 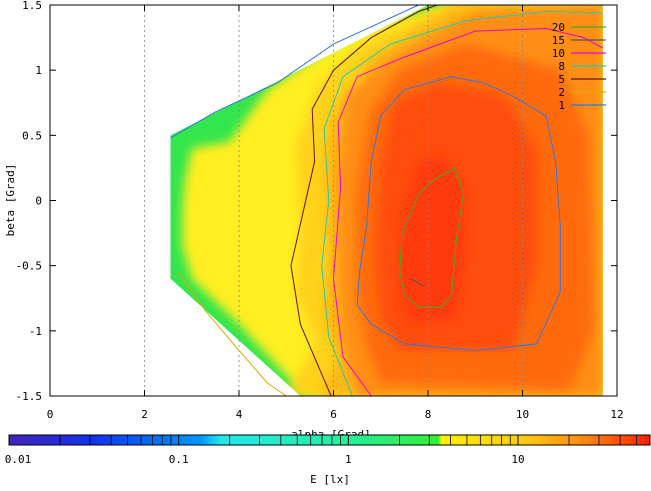 I want to click on y-axis-label: beta [Grad], so click(x=10, y=200).